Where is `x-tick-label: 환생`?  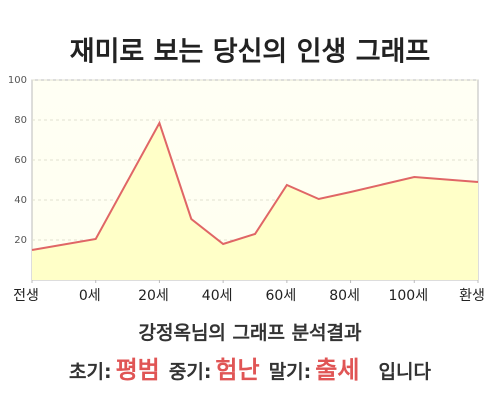
x-tick-label: 환생 is located at coordinates (472, 296).